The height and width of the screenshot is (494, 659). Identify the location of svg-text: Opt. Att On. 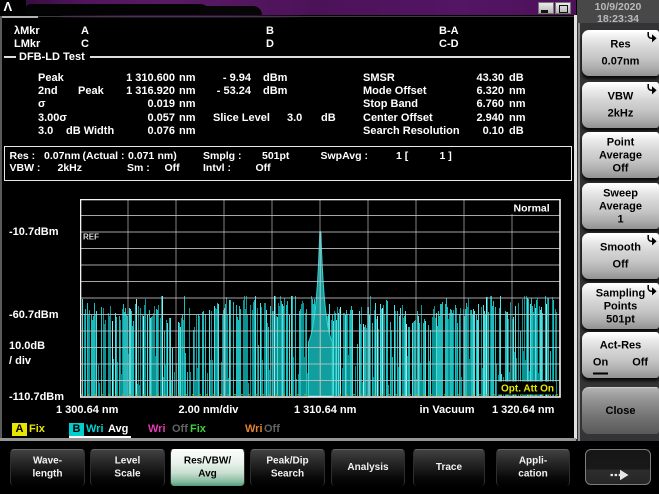
(527, 389).